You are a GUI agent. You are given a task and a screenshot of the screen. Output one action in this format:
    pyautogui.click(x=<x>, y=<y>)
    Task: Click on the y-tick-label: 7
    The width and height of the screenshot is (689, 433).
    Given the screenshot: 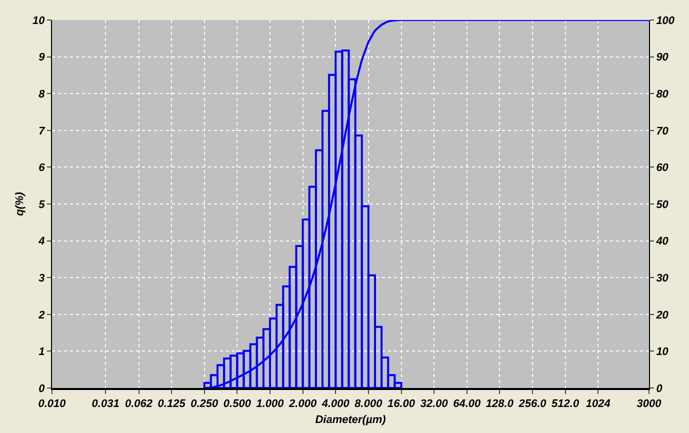 What is the action you would take?
    pyautogui.click(x=42, y=131)
    